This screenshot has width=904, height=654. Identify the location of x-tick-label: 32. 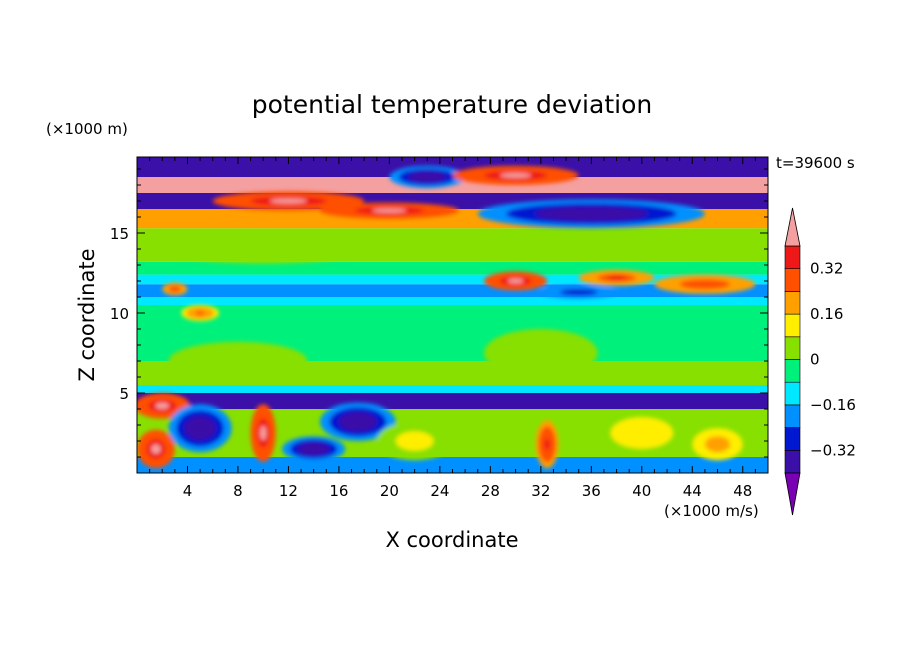
(540, 491).